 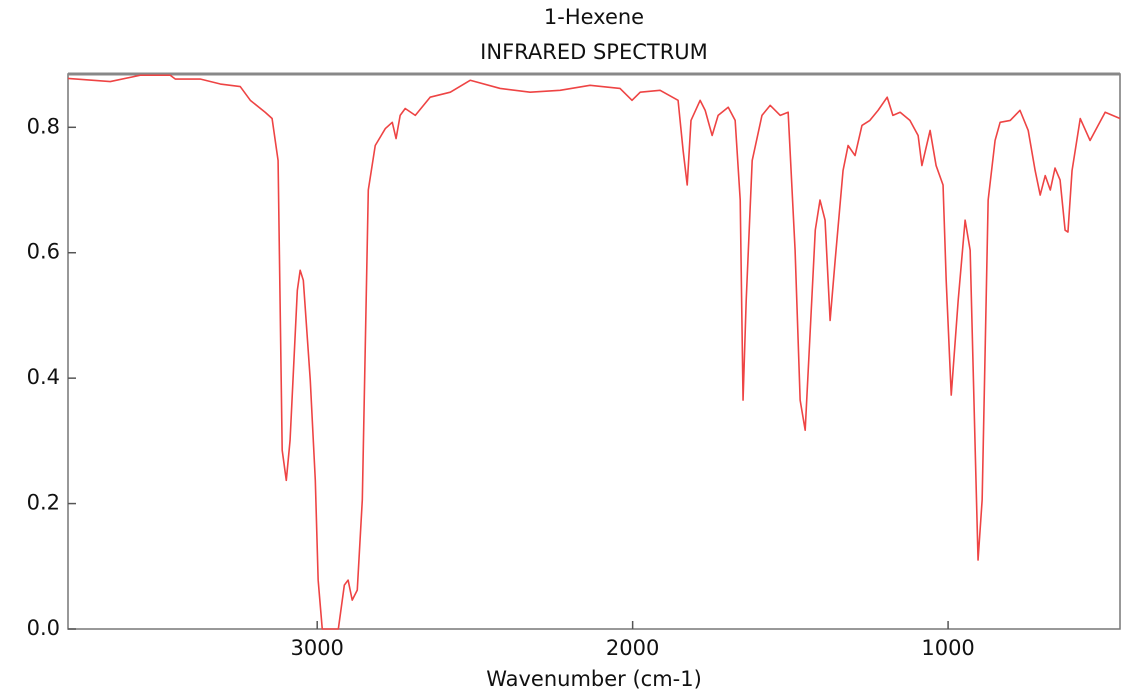 What do you see at coordinates (947, 648) in the screenshot?
I see `x-tick-label: 1000` at bounding box center [947, 648].